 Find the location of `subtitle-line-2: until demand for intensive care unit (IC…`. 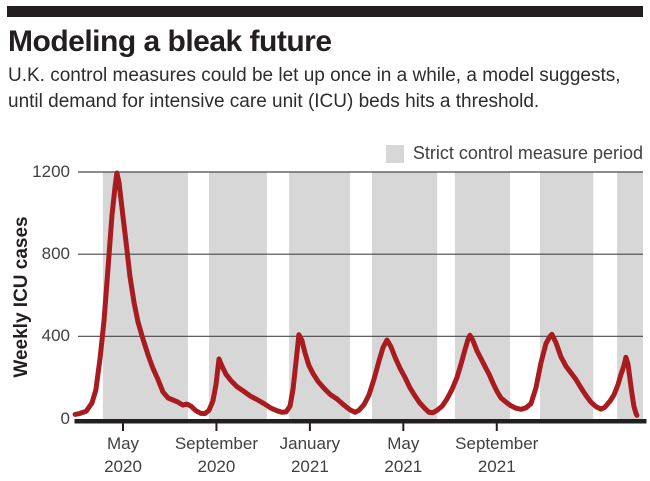

subtitle-line-2: until demand for intensive care unit (IC… is located at coordinates (274, 101).